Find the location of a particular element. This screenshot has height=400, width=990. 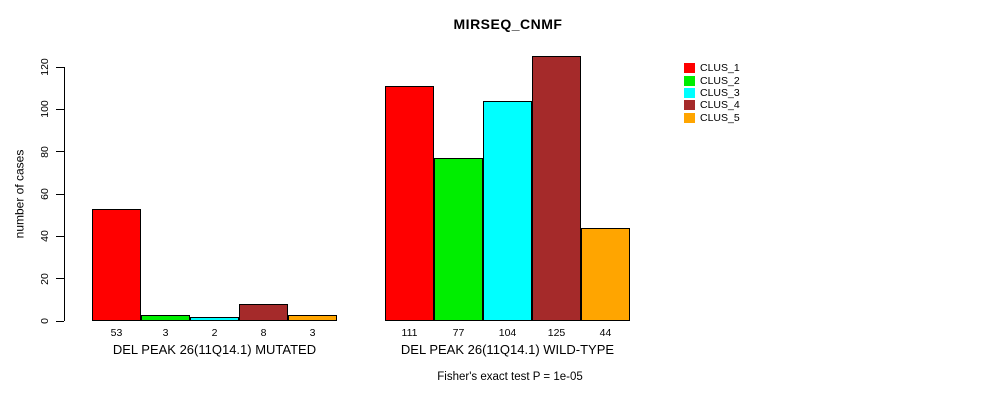

legend-item-clus-4: CLUS_4 is located at coordinates (712, 105).